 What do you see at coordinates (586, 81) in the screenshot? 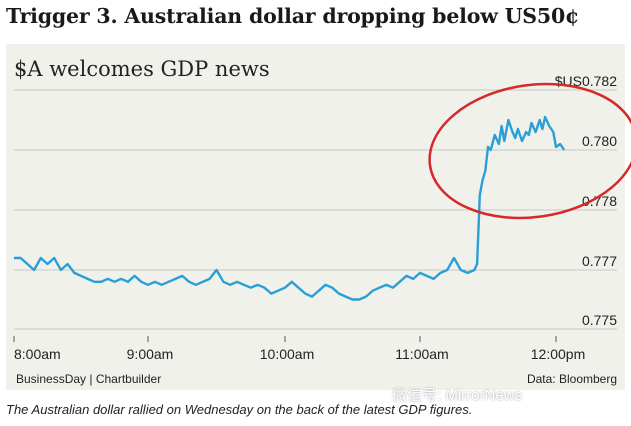
I see `y-tick-label: $US0.782` at bounding box center [586, 81].